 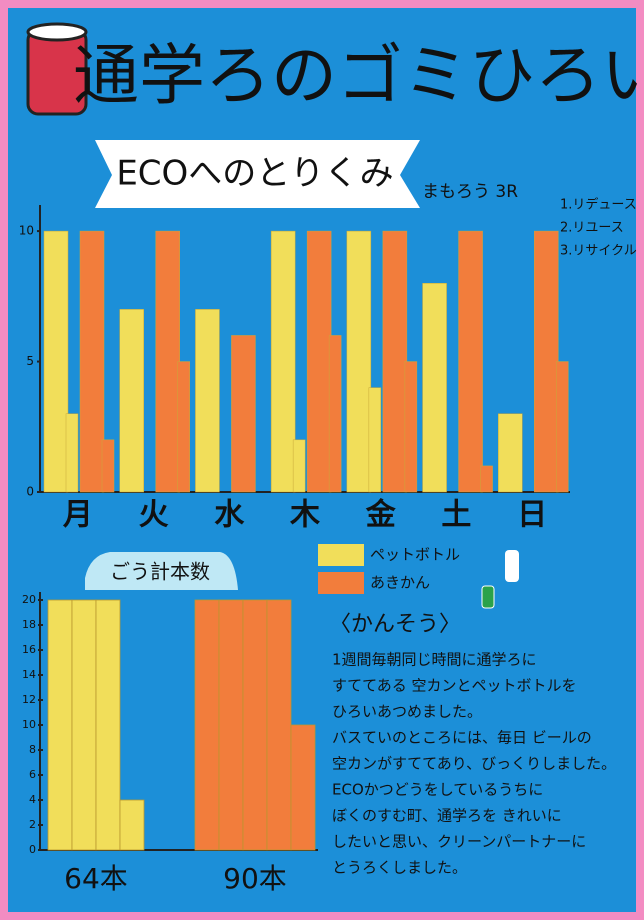 What do you see at coordinates (254, 174) in the screenshot?
I see `subtitle: ECOへのとりくみ` at bounding box center [254, 174].